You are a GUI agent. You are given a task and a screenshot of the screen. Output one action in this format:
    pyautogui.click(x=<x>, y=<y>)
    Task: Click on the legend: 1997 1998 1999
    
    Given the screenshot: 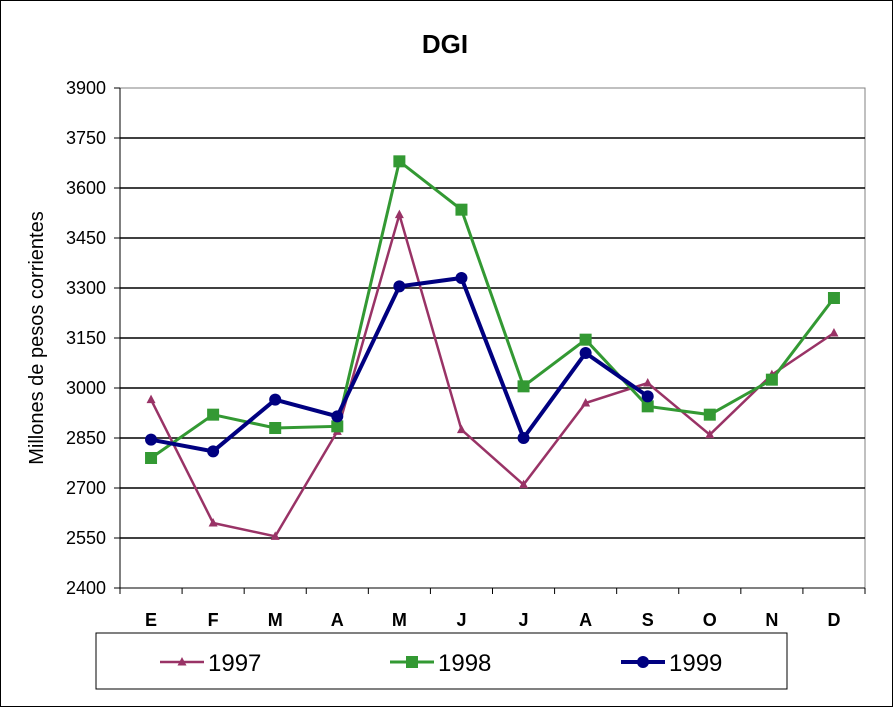 What is the action you would take?
    pyautogui.click(x=441, y=663)
    